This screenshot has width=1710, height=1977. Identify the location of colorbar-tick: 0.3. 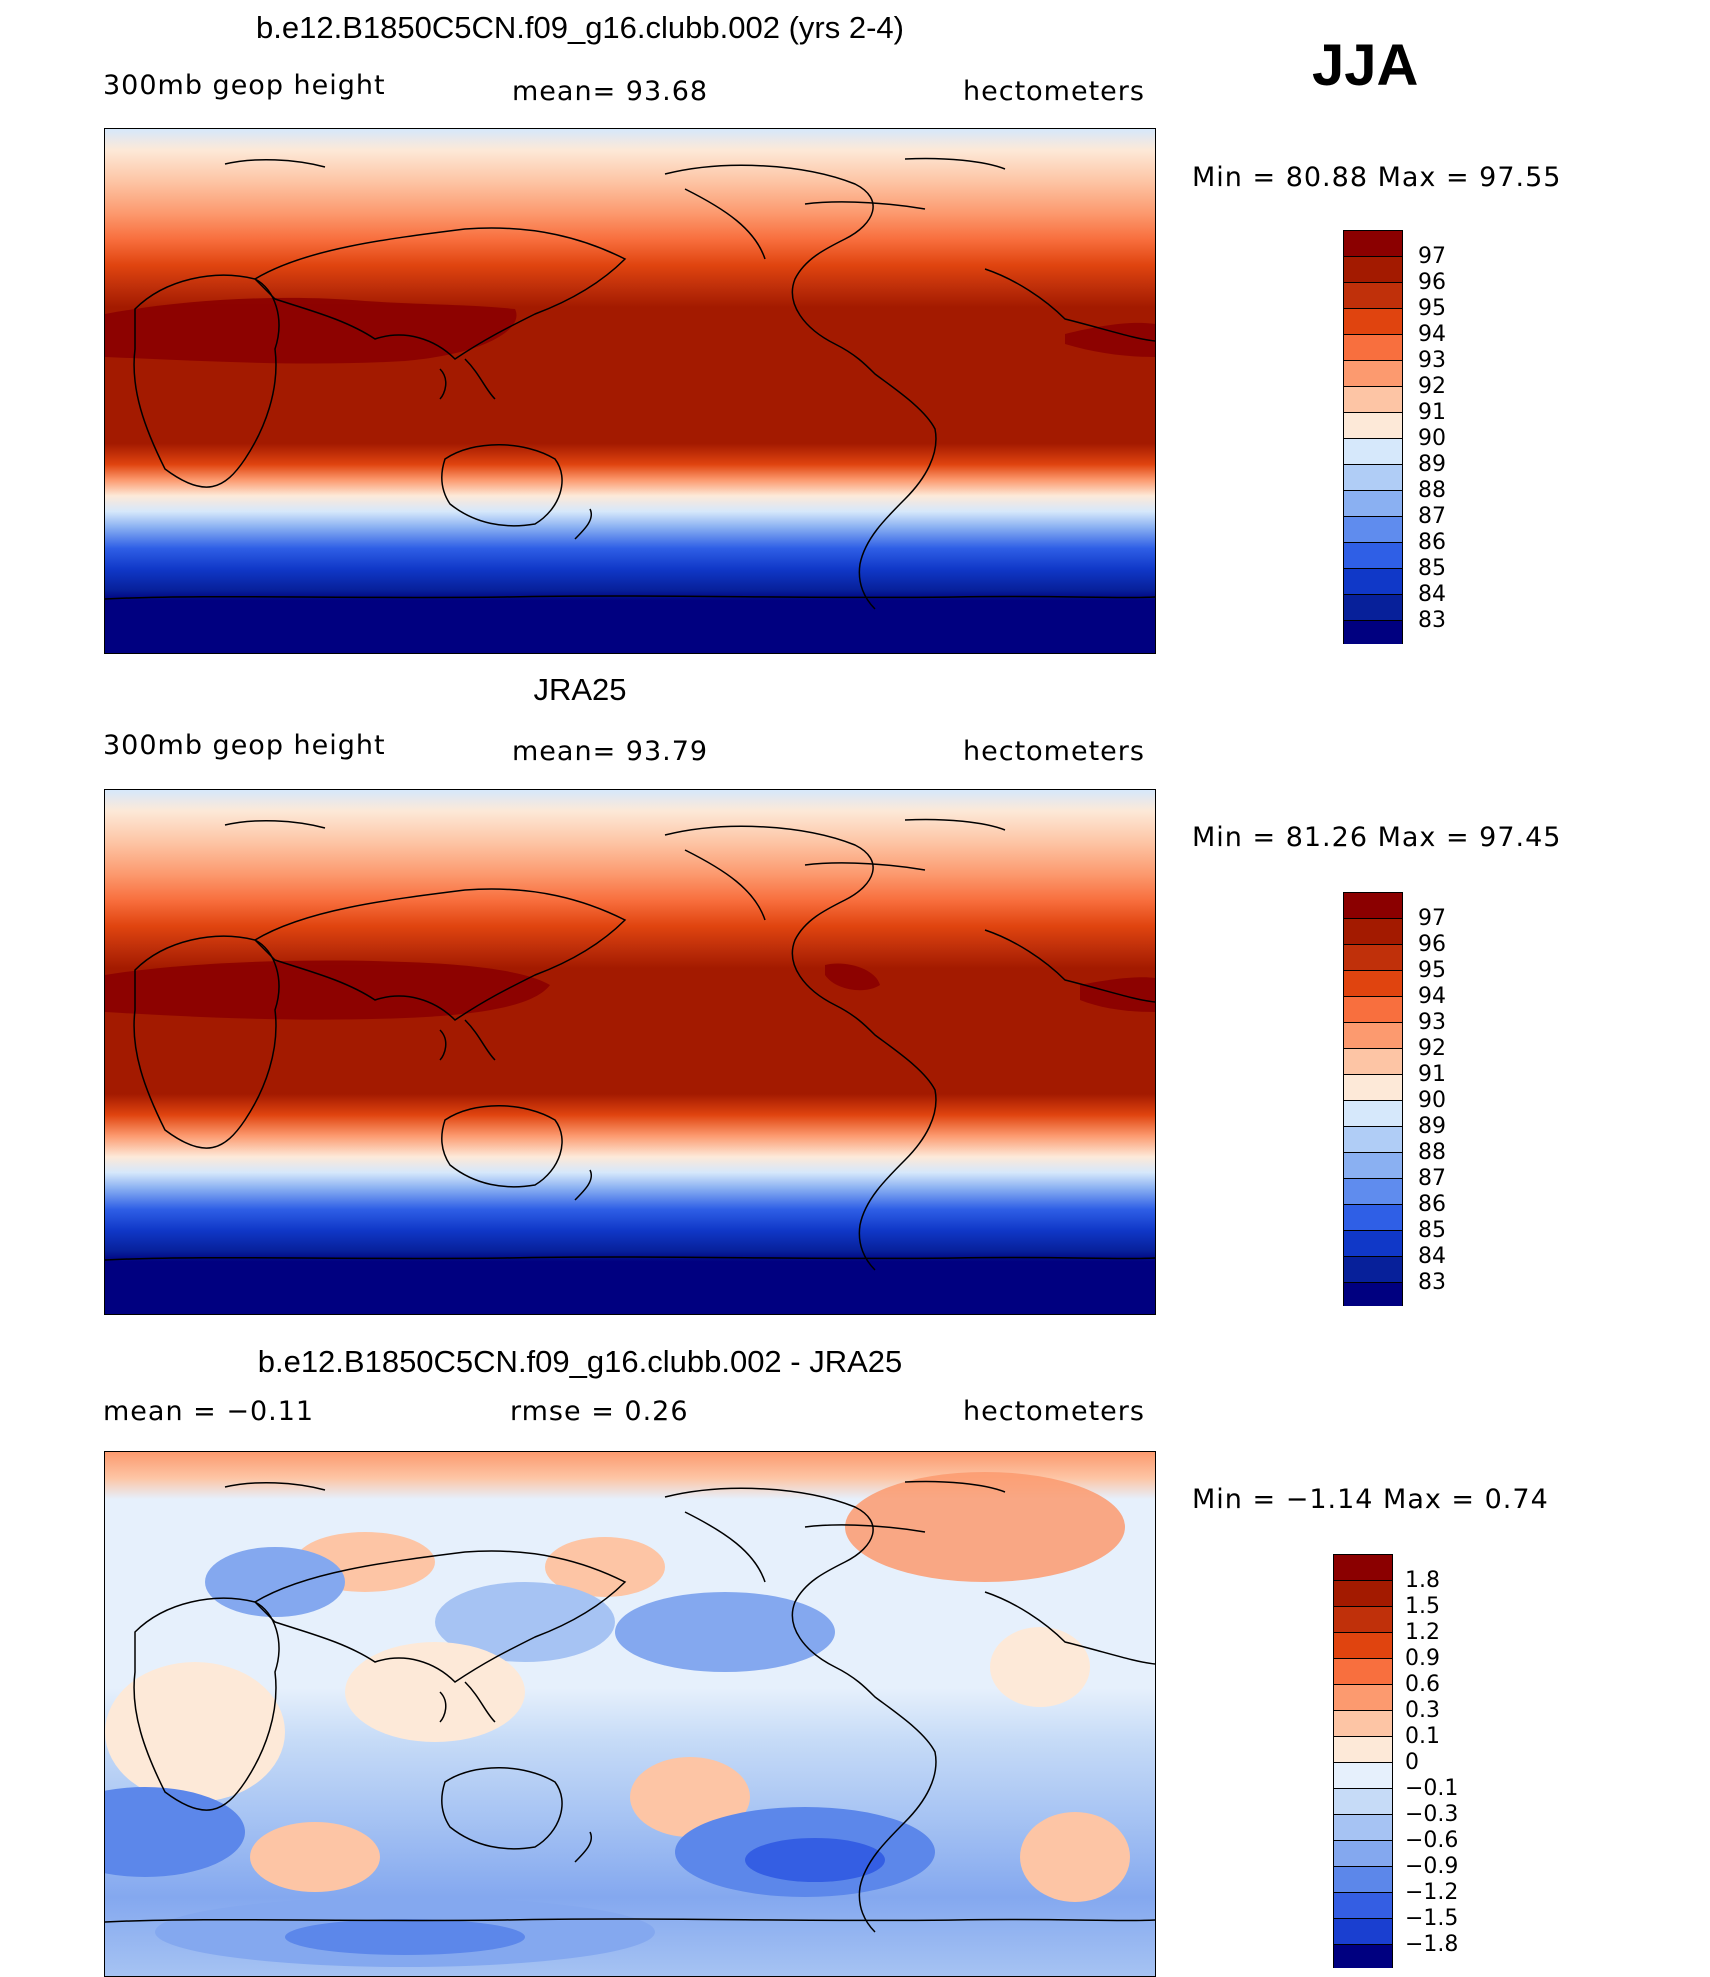
(1422, 1710).